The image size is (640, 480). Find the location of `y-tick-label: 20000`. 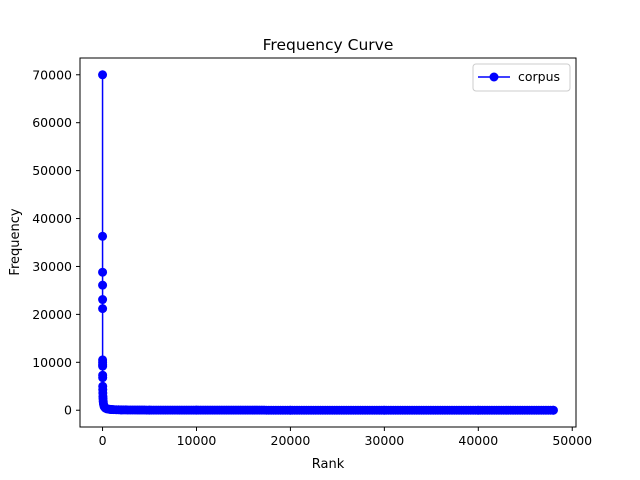

y-tick-label: 20000 is located at coordinates (52, 314).